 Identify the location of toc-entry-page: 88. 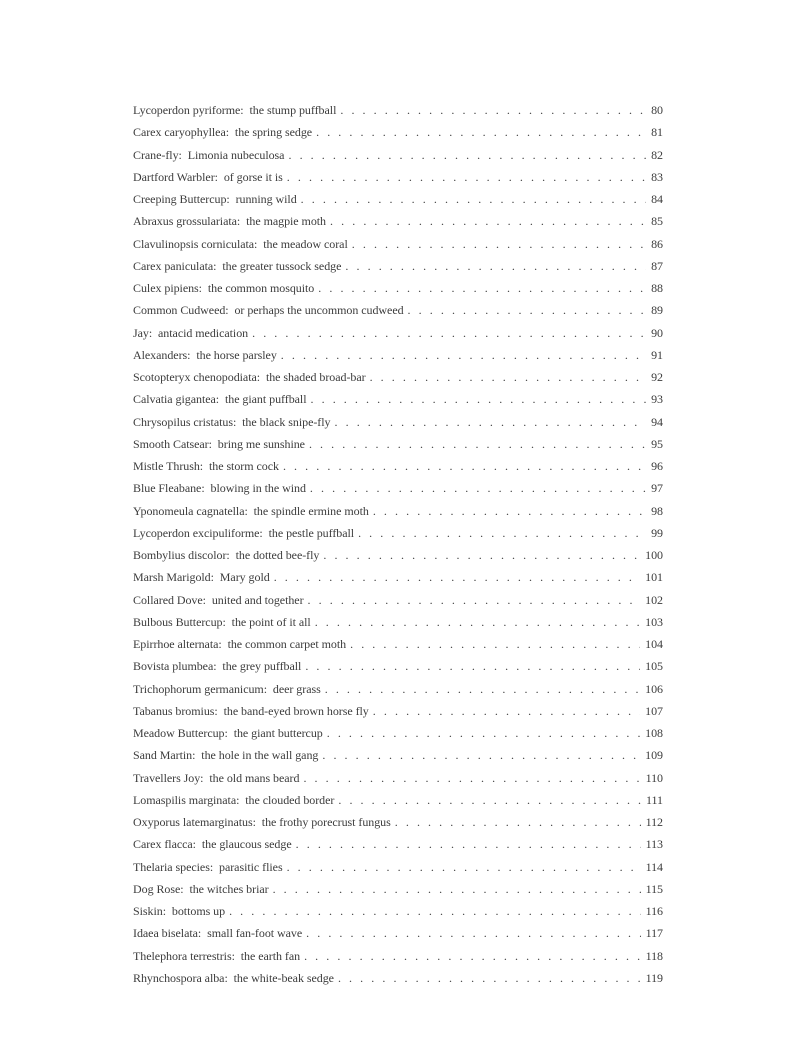
(657, 288).